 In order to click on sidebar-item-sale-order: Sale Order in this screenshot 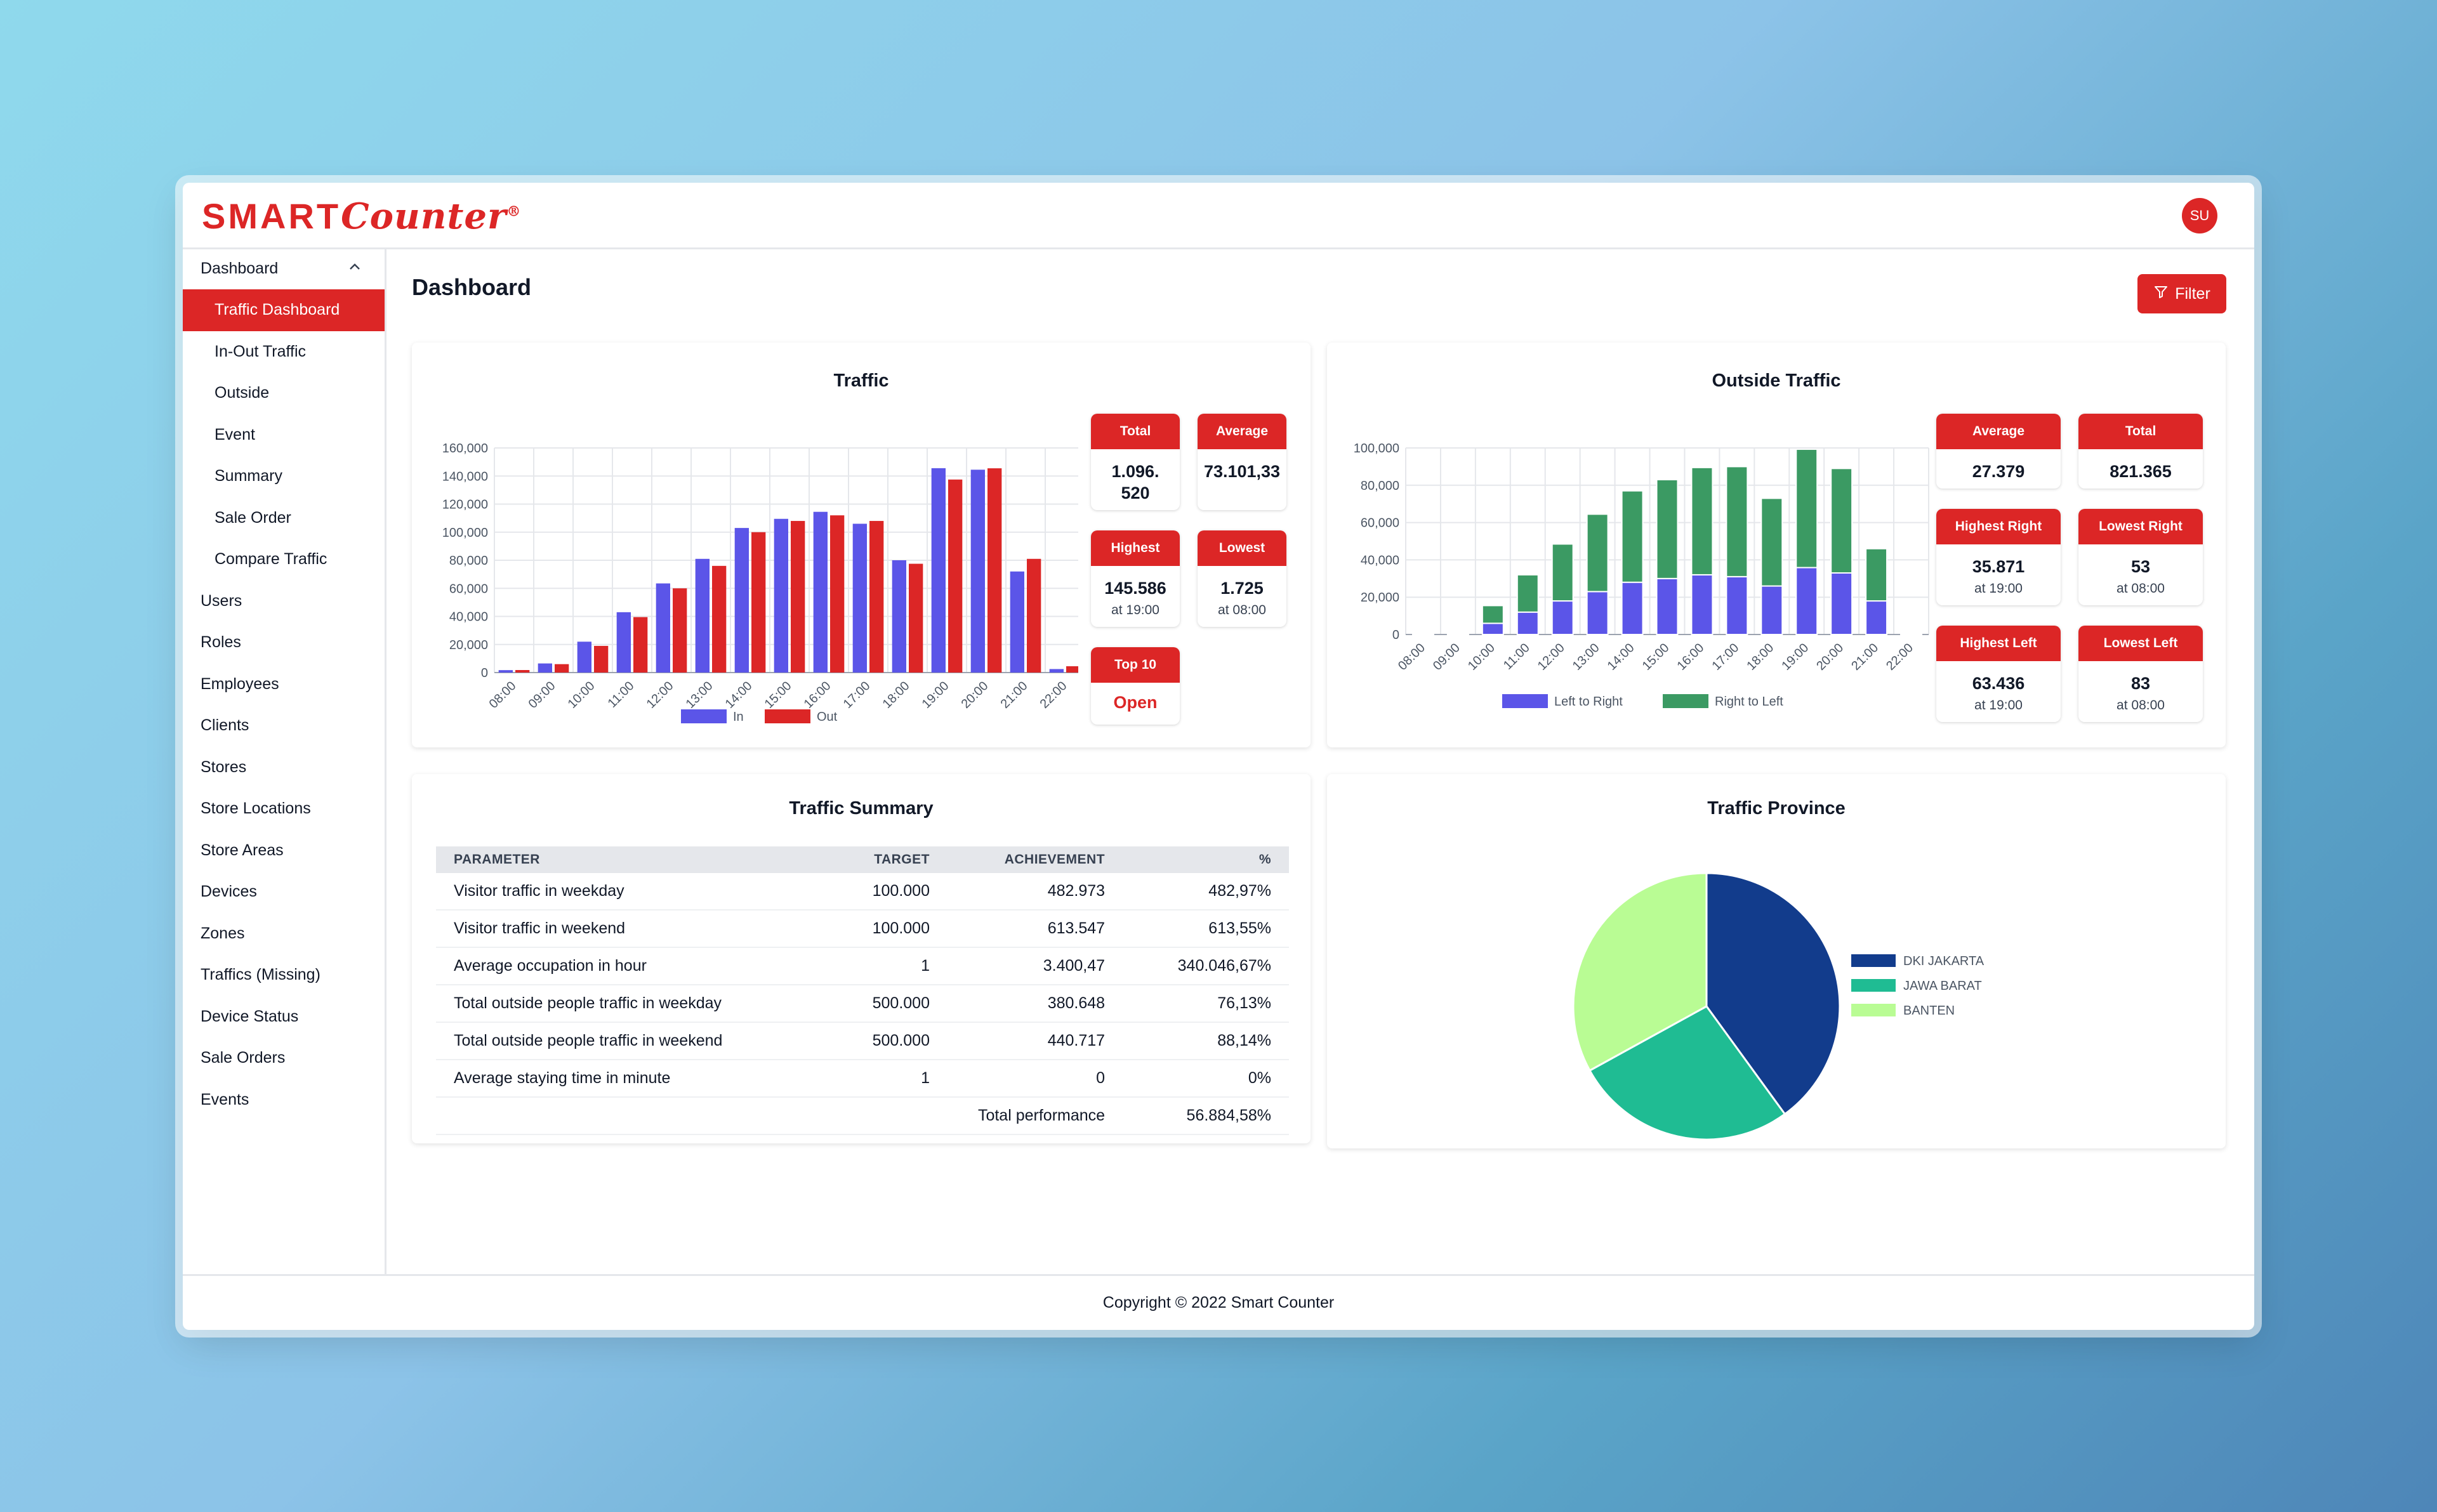, I will do `click(253, 518)`.